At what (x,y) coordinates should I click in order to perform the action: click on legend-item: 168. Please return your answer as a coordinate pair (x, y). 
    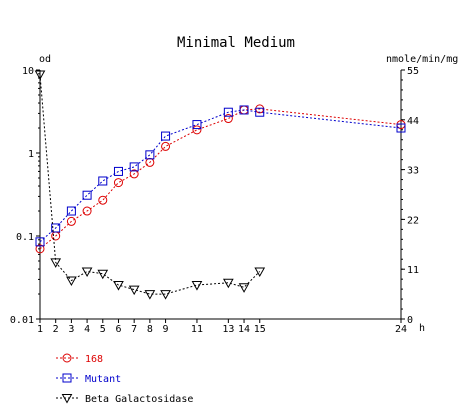
    Looking at the image, I should click on (79, 359).